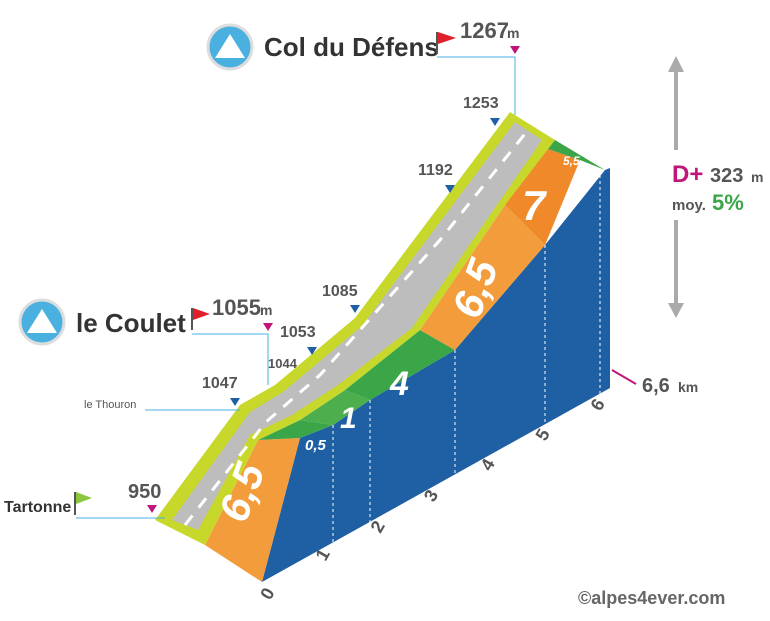  What do you see at coordinates (378, 526) in the screenshot?
I see `km-label: 2` at bounding box center [378, 526].